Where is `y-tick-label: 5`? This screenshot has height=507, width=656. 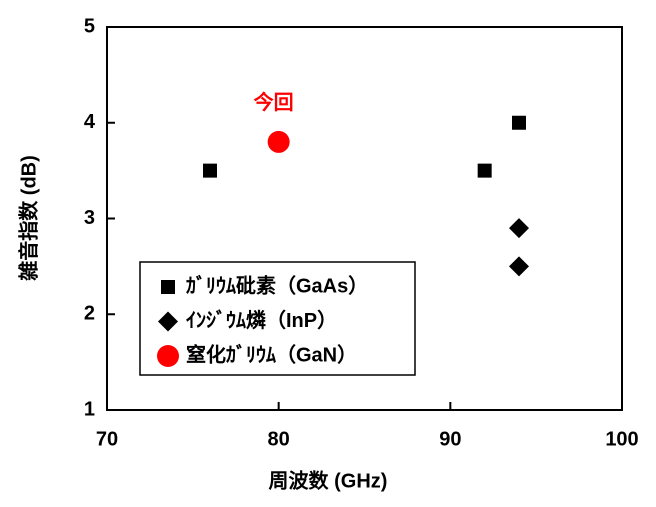
y-tick-label: 5 is located at coordinates (89, 26).